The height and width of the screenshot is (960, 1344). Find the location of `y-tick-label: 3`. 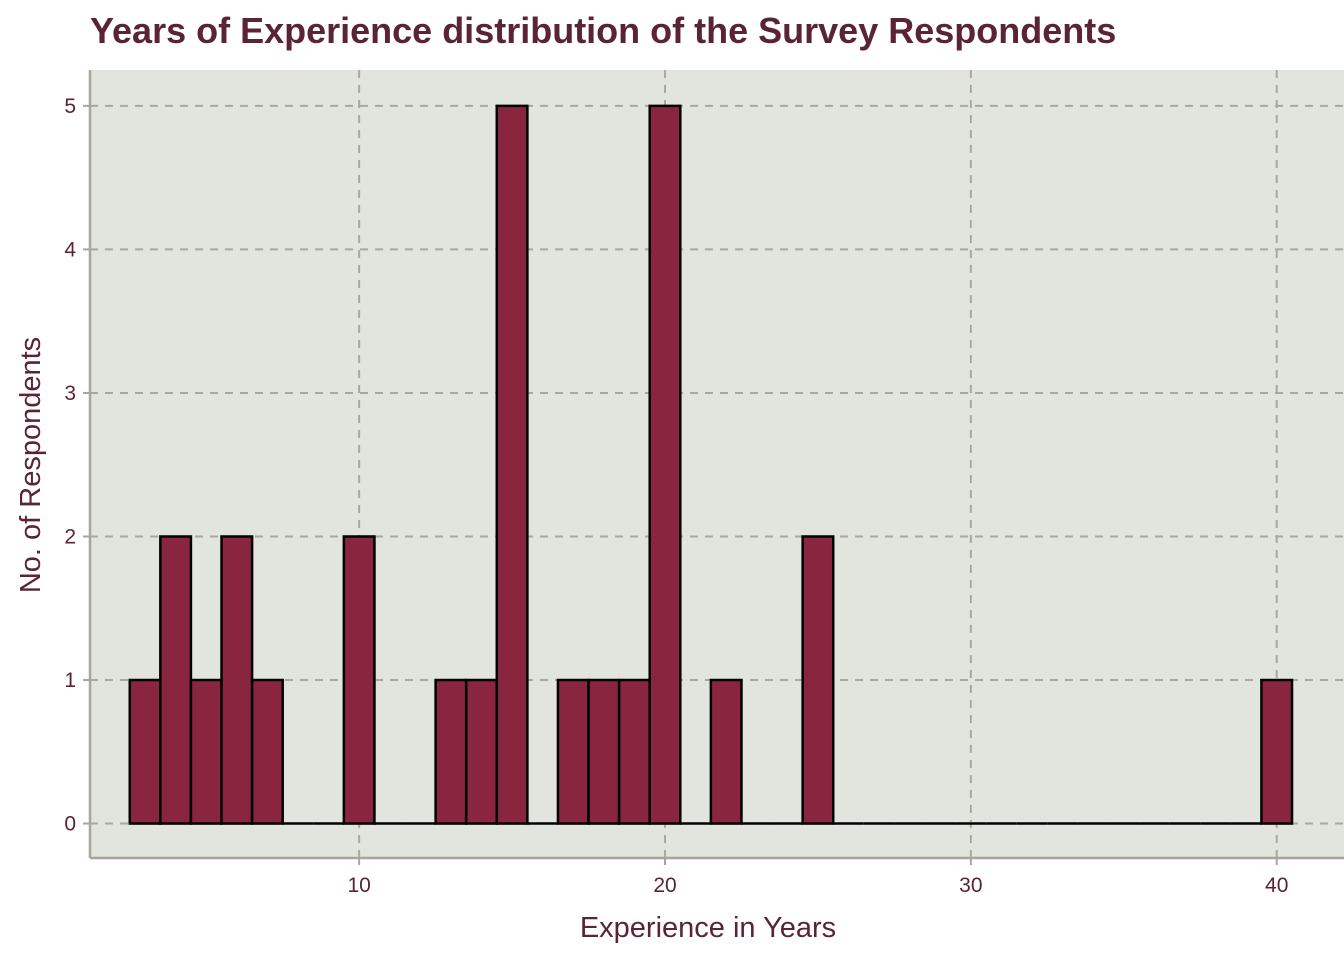

y-tick-label: 3 is located at coordinates (70, 393).